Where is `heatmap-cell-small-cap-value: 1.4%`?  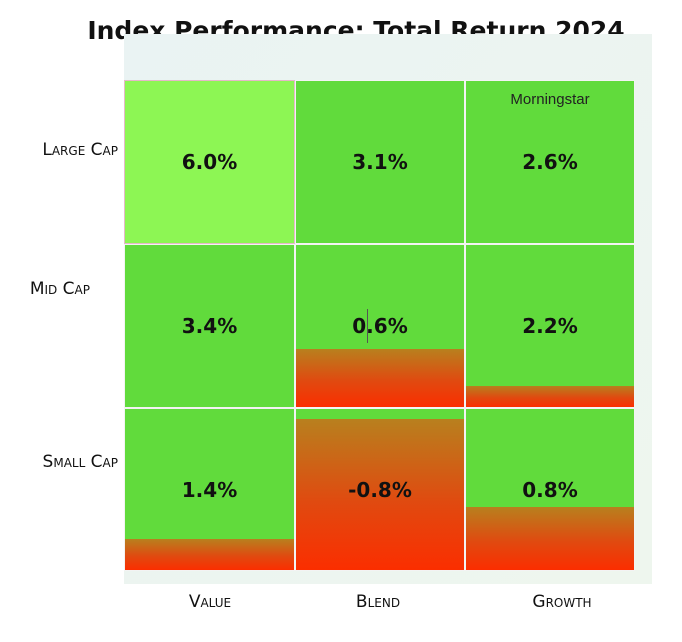 heatmap-cell-small-cap-value: 1.4% is located at coordinates (209, 489).